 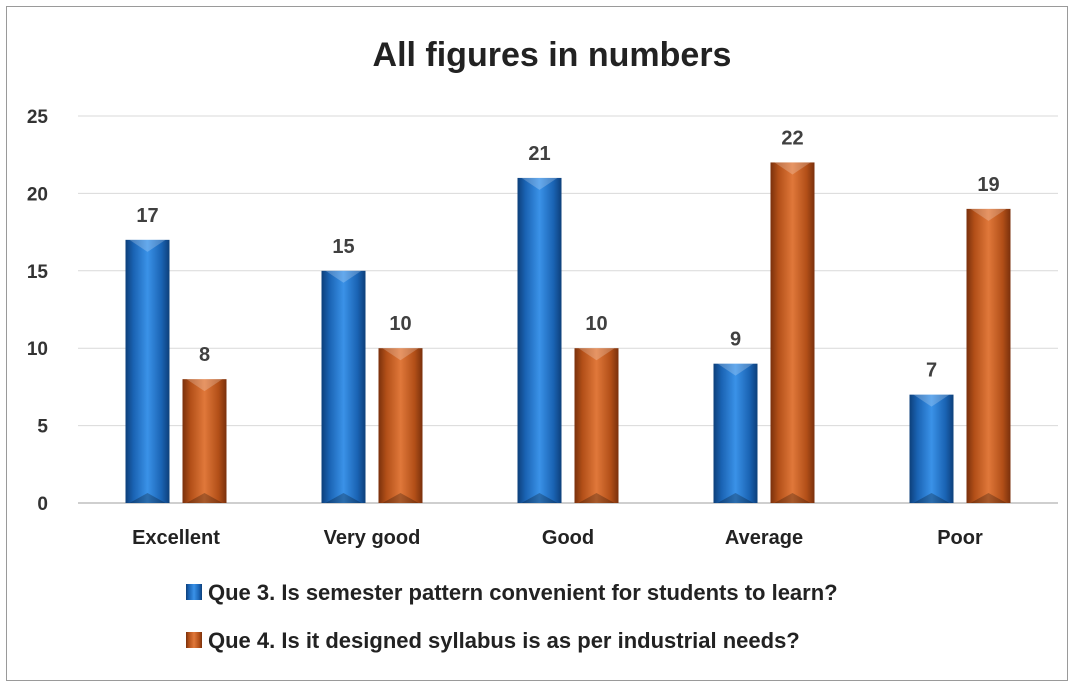 I want to click on data-label: 21, so click(x=539, y=154).